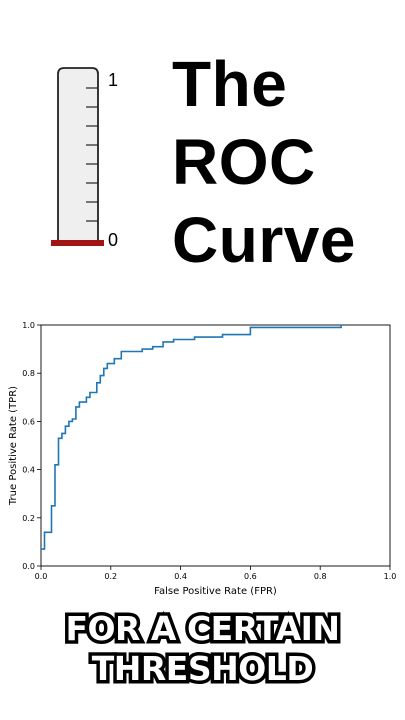  Describe the element at coordinates (203, 629) in the screenshot. I see `caption-line-1: FOR A CERTAIN` at that location.